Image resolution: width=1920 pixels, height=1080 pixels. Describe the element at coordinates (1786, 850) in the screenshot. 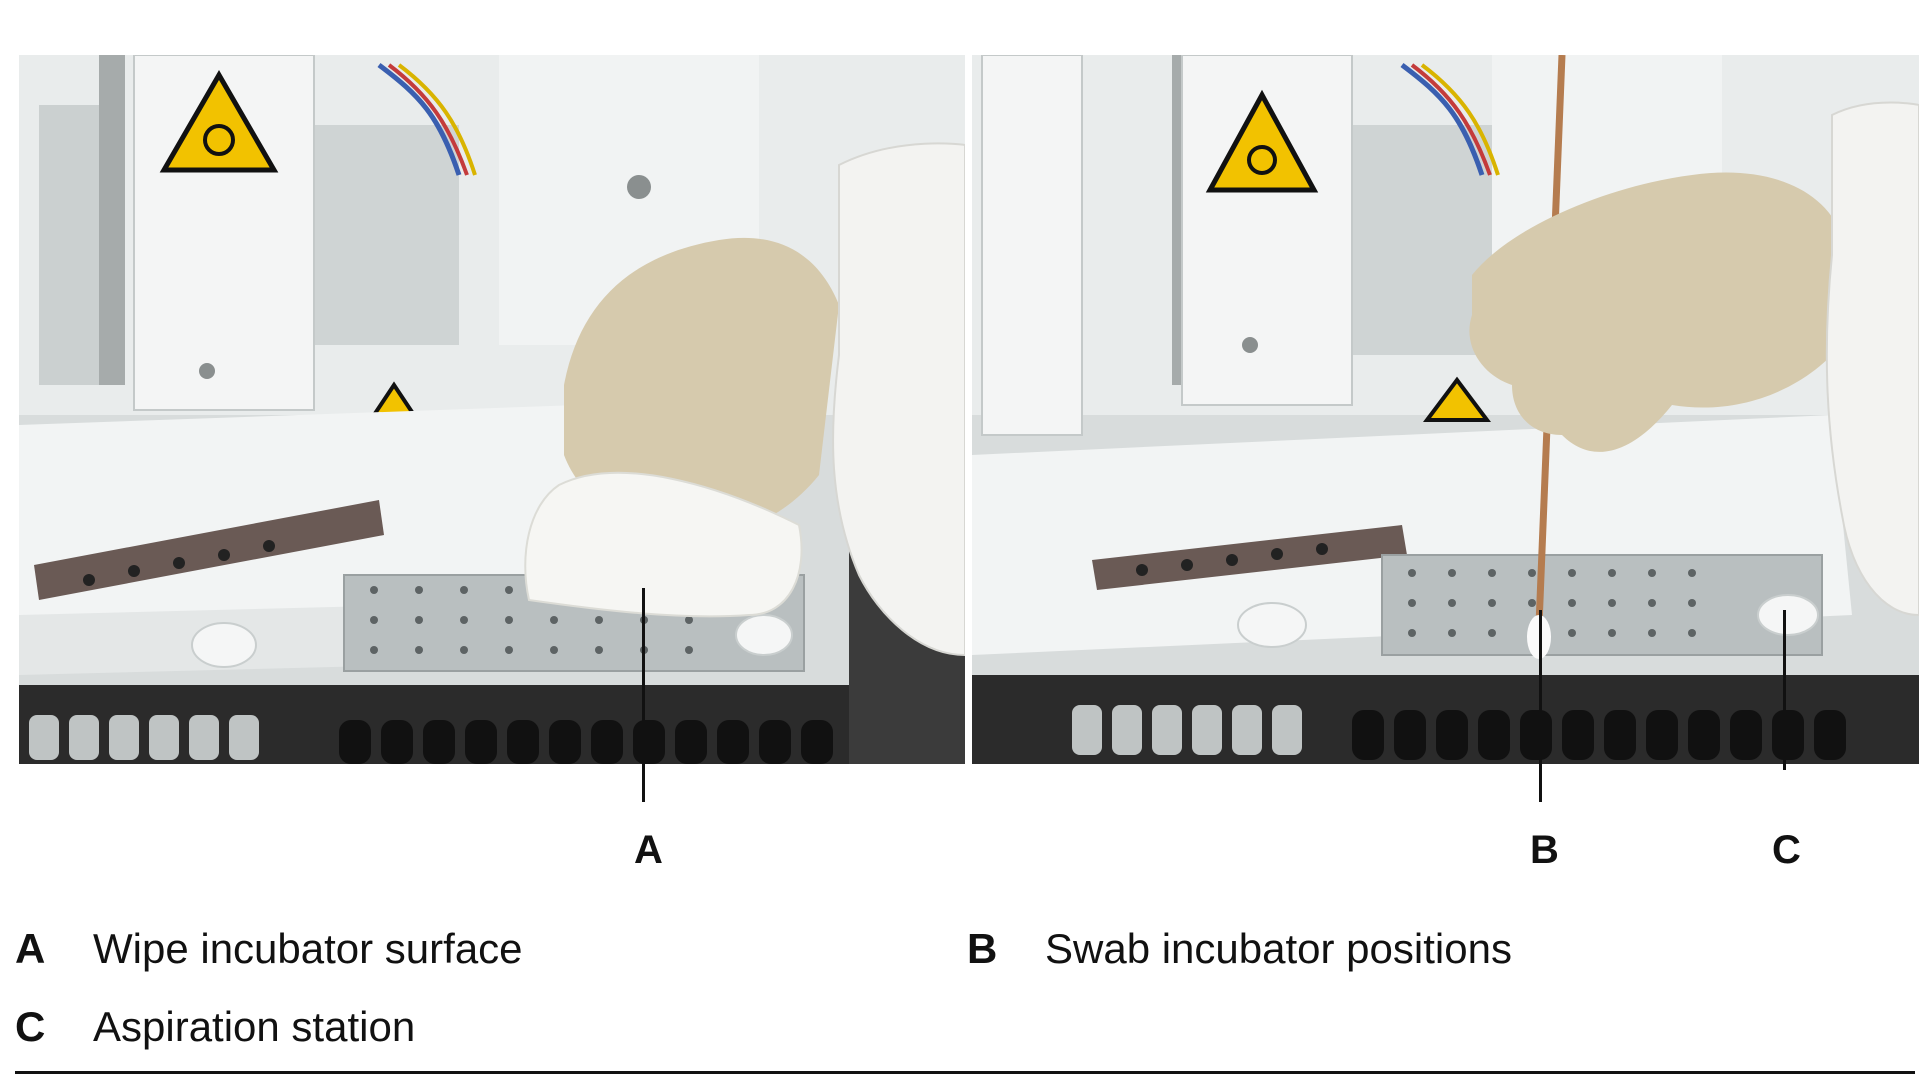

I see `callout-c: C` at that location.